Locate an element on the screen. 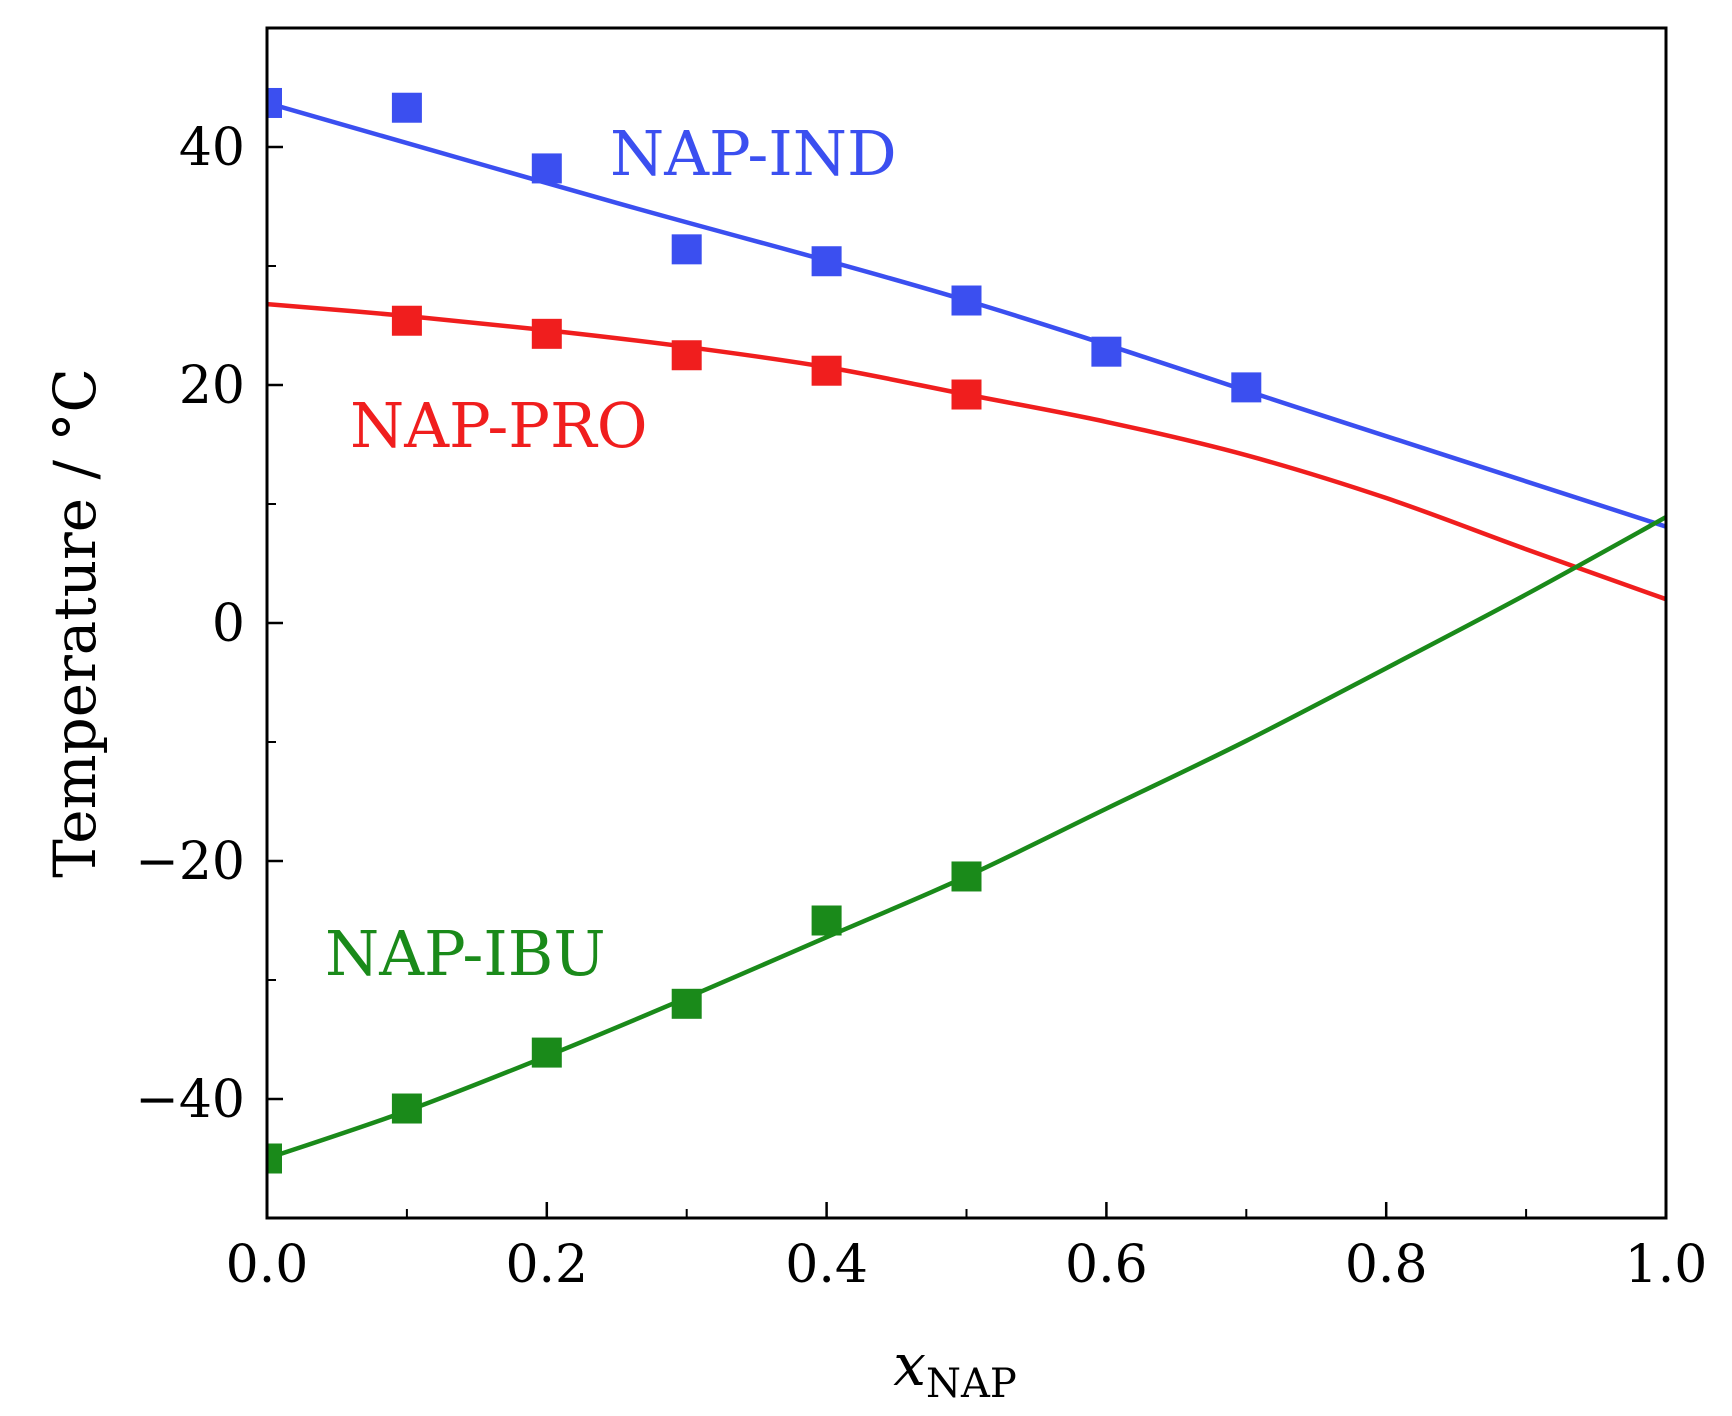 The height and width of the screenshot is (1416, 1732). x-tick-label: 0.8 is located at coordinates (1386, 1265).